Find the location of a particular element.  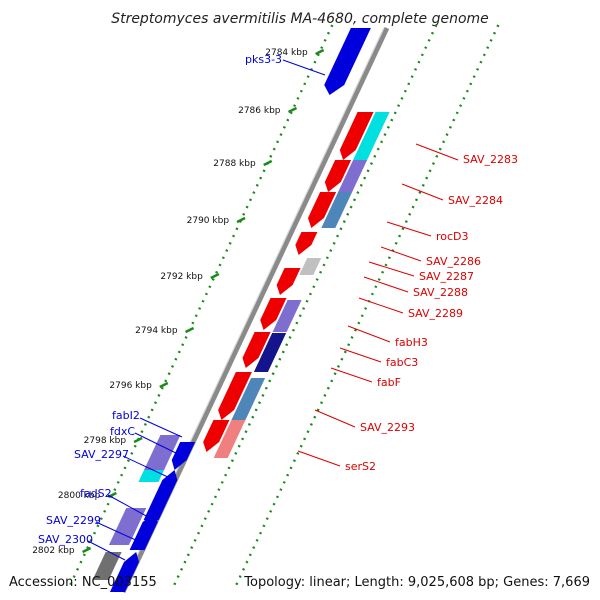

scale-tick-label: 2798 kbp is located at coordinates (105, 441).